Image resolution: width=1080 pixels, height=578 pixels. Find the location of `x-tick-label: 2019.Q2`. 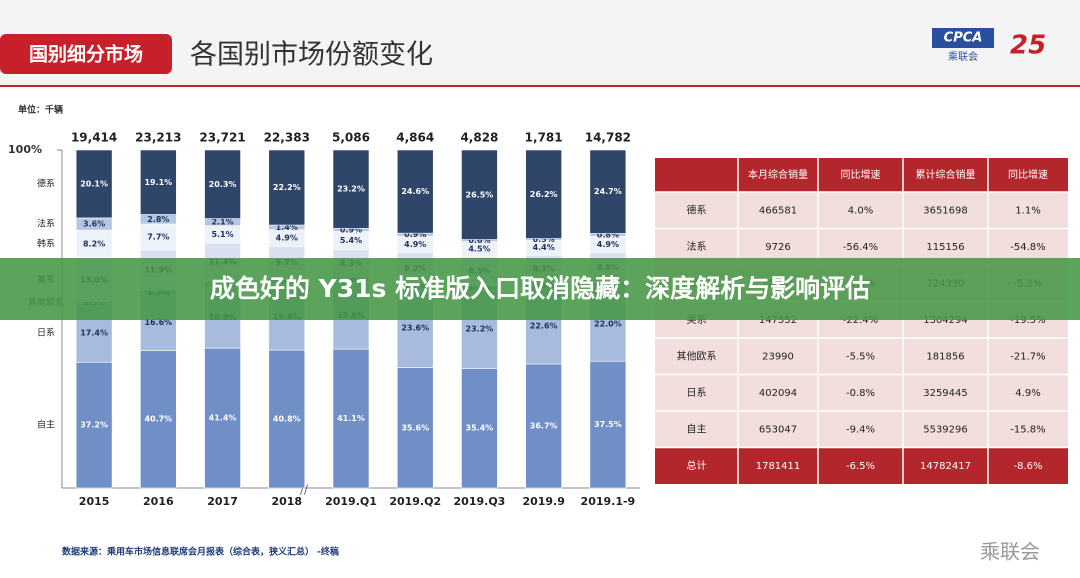

x-tick-label: 2019.Q2 is located at coordinates (415, 501).